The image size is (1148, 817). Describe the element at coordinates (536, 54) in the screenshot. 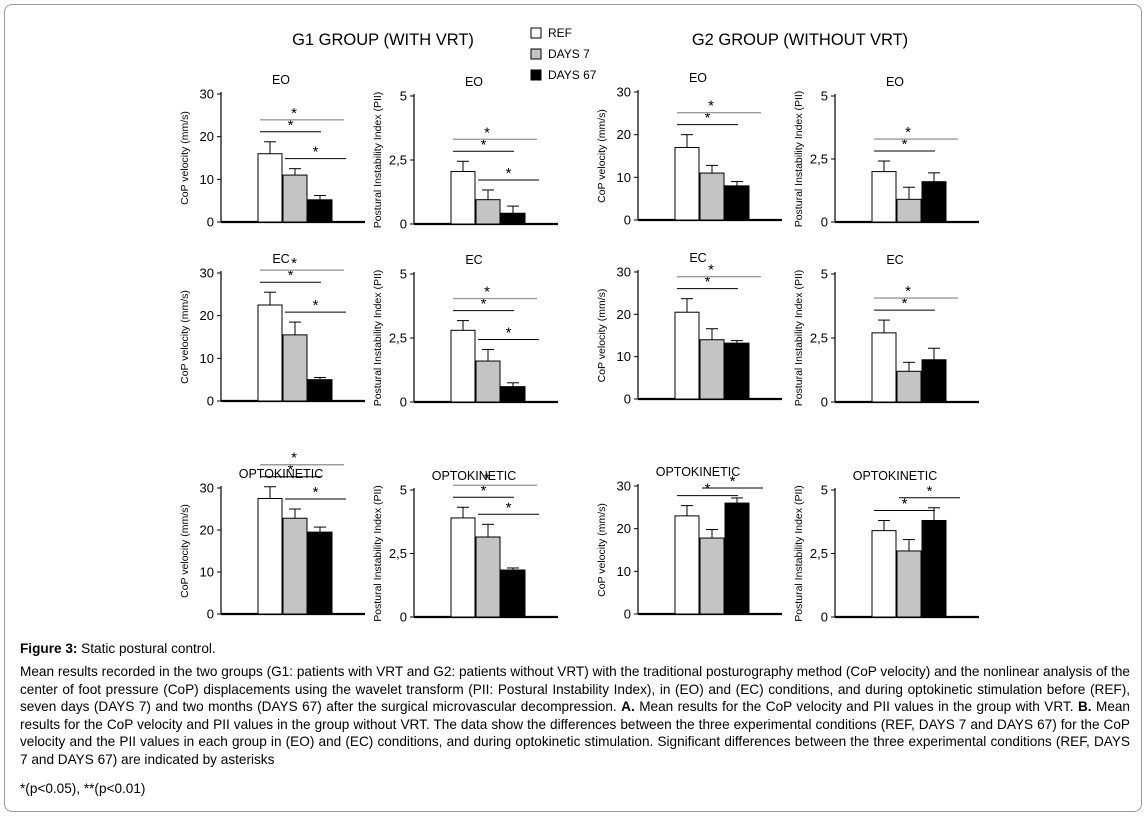

I see `legend-swatch-days7` at that location.